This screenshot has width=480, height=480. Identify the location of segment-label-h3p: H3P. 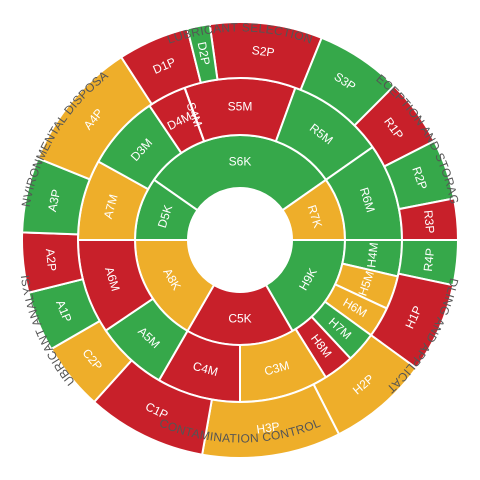
(268, 427).